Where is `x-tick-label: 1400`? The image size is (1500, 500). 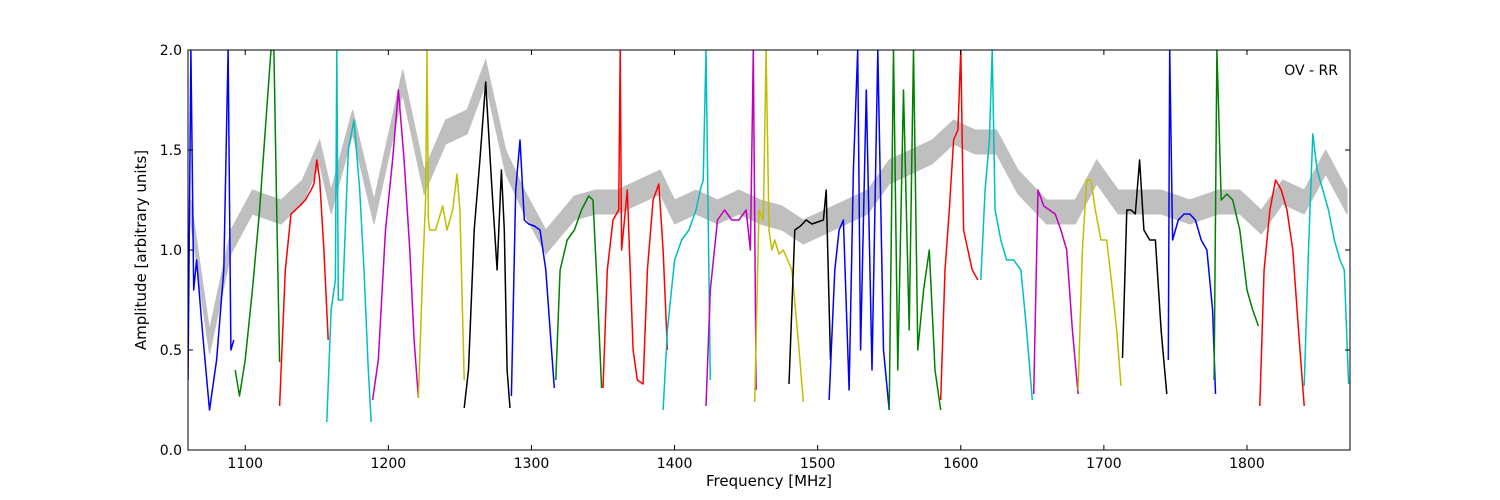 x-tick-label: 1400 is located at coordinates (675, 464).